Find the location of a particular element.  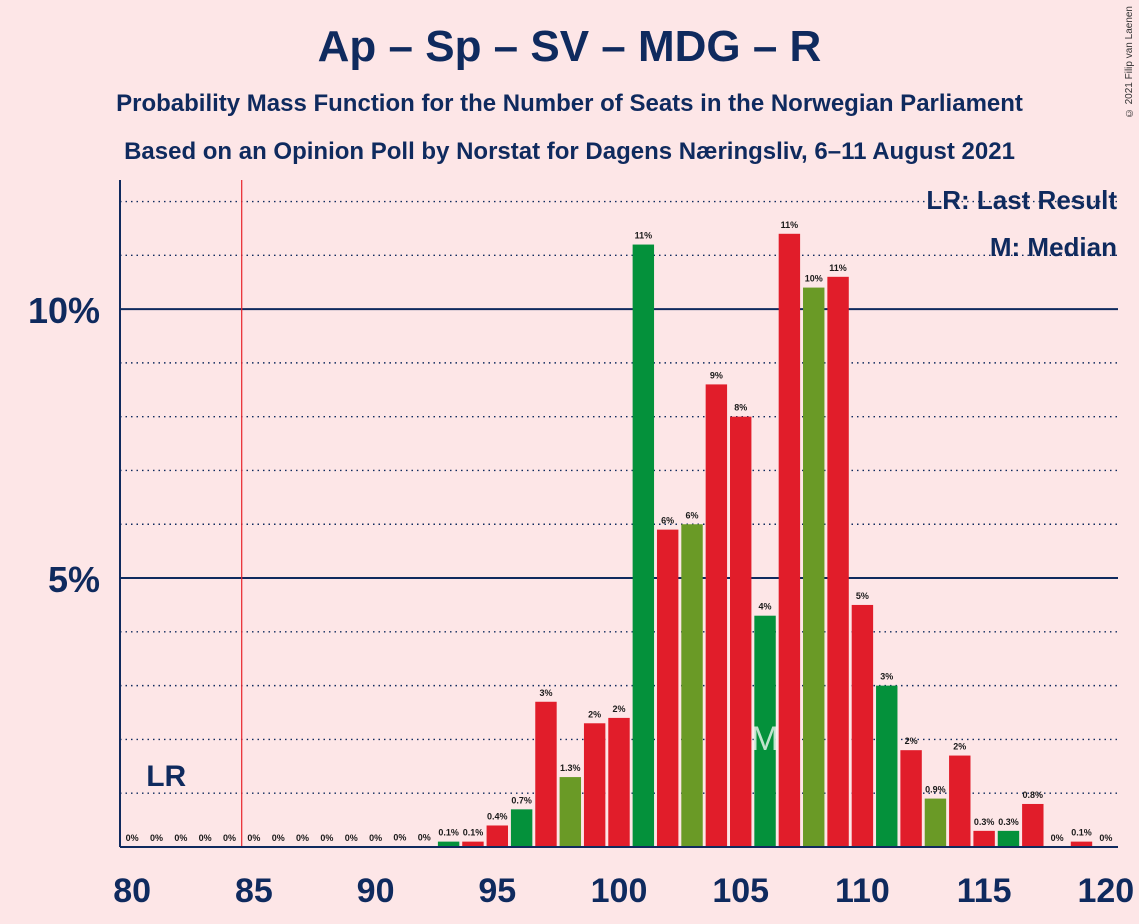

bar-value-label: 8% is located at coordinates (740, 408).